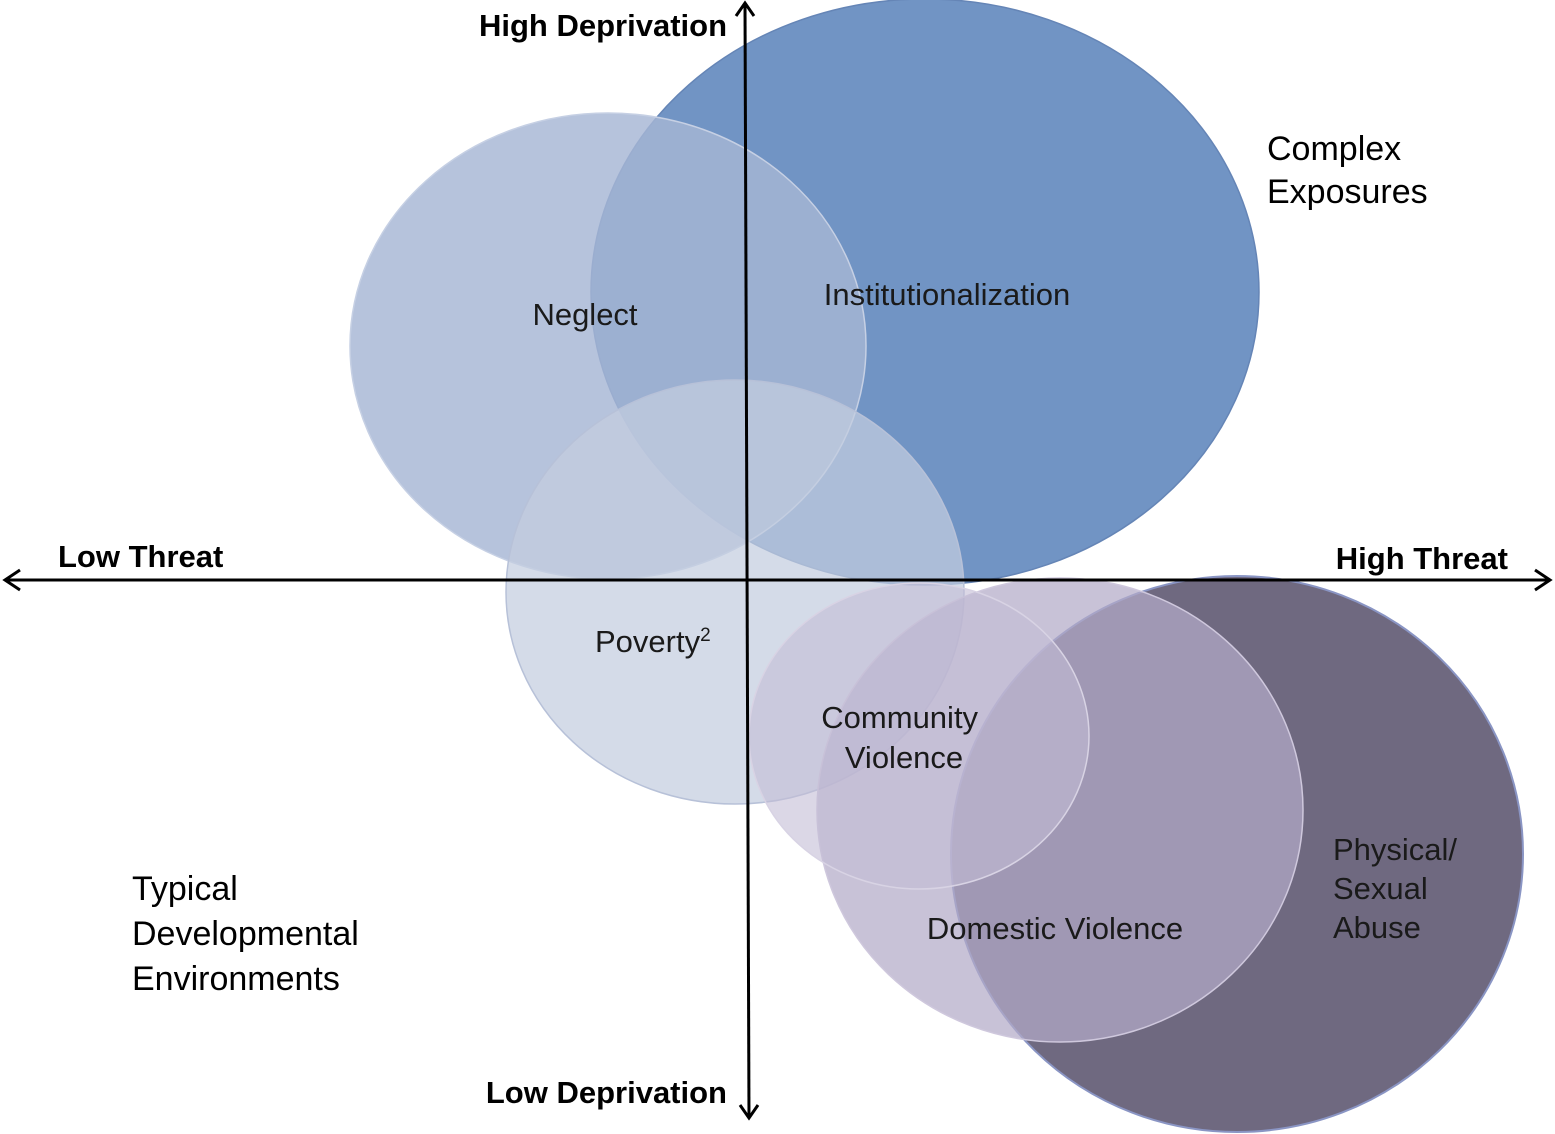  What do you see at coordinates (747, 560) in the screenshot?
I see `vertical-axis` at bounding box center [747, 560].